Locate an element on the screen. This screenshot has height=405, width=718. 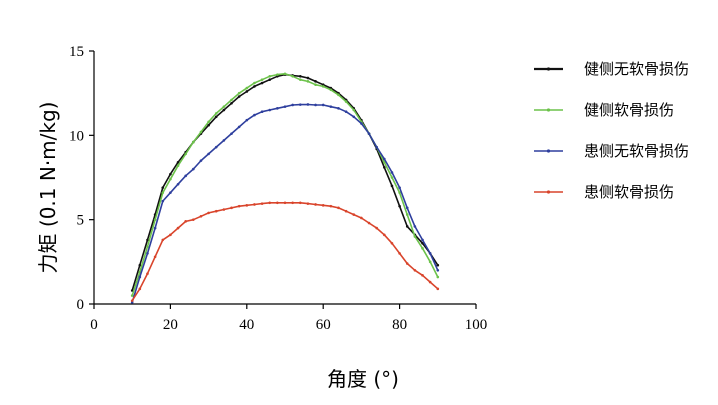
x-ticks: 0 20 40 60 80 100 is located at coordinates (288, 318).